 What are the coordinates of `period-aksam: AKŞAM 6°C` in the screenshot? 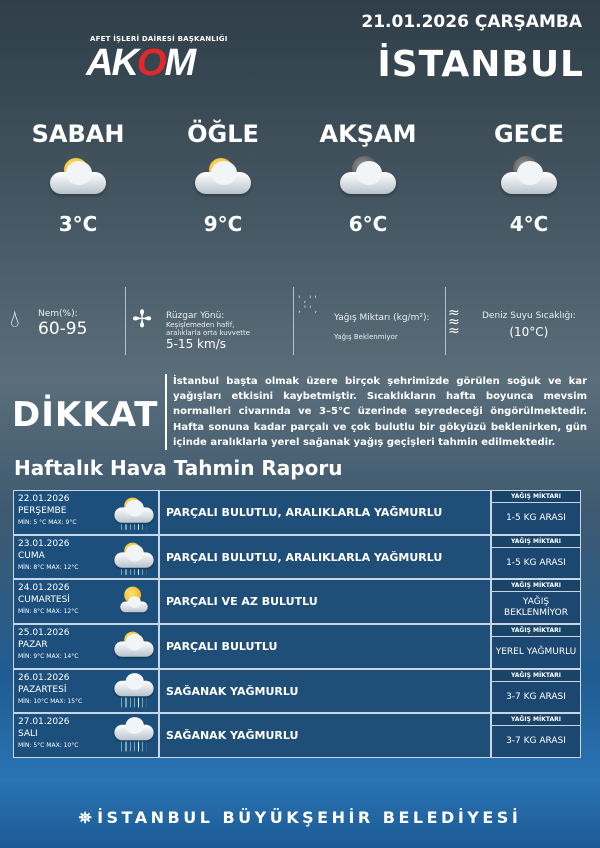 It's located at (368, 178).